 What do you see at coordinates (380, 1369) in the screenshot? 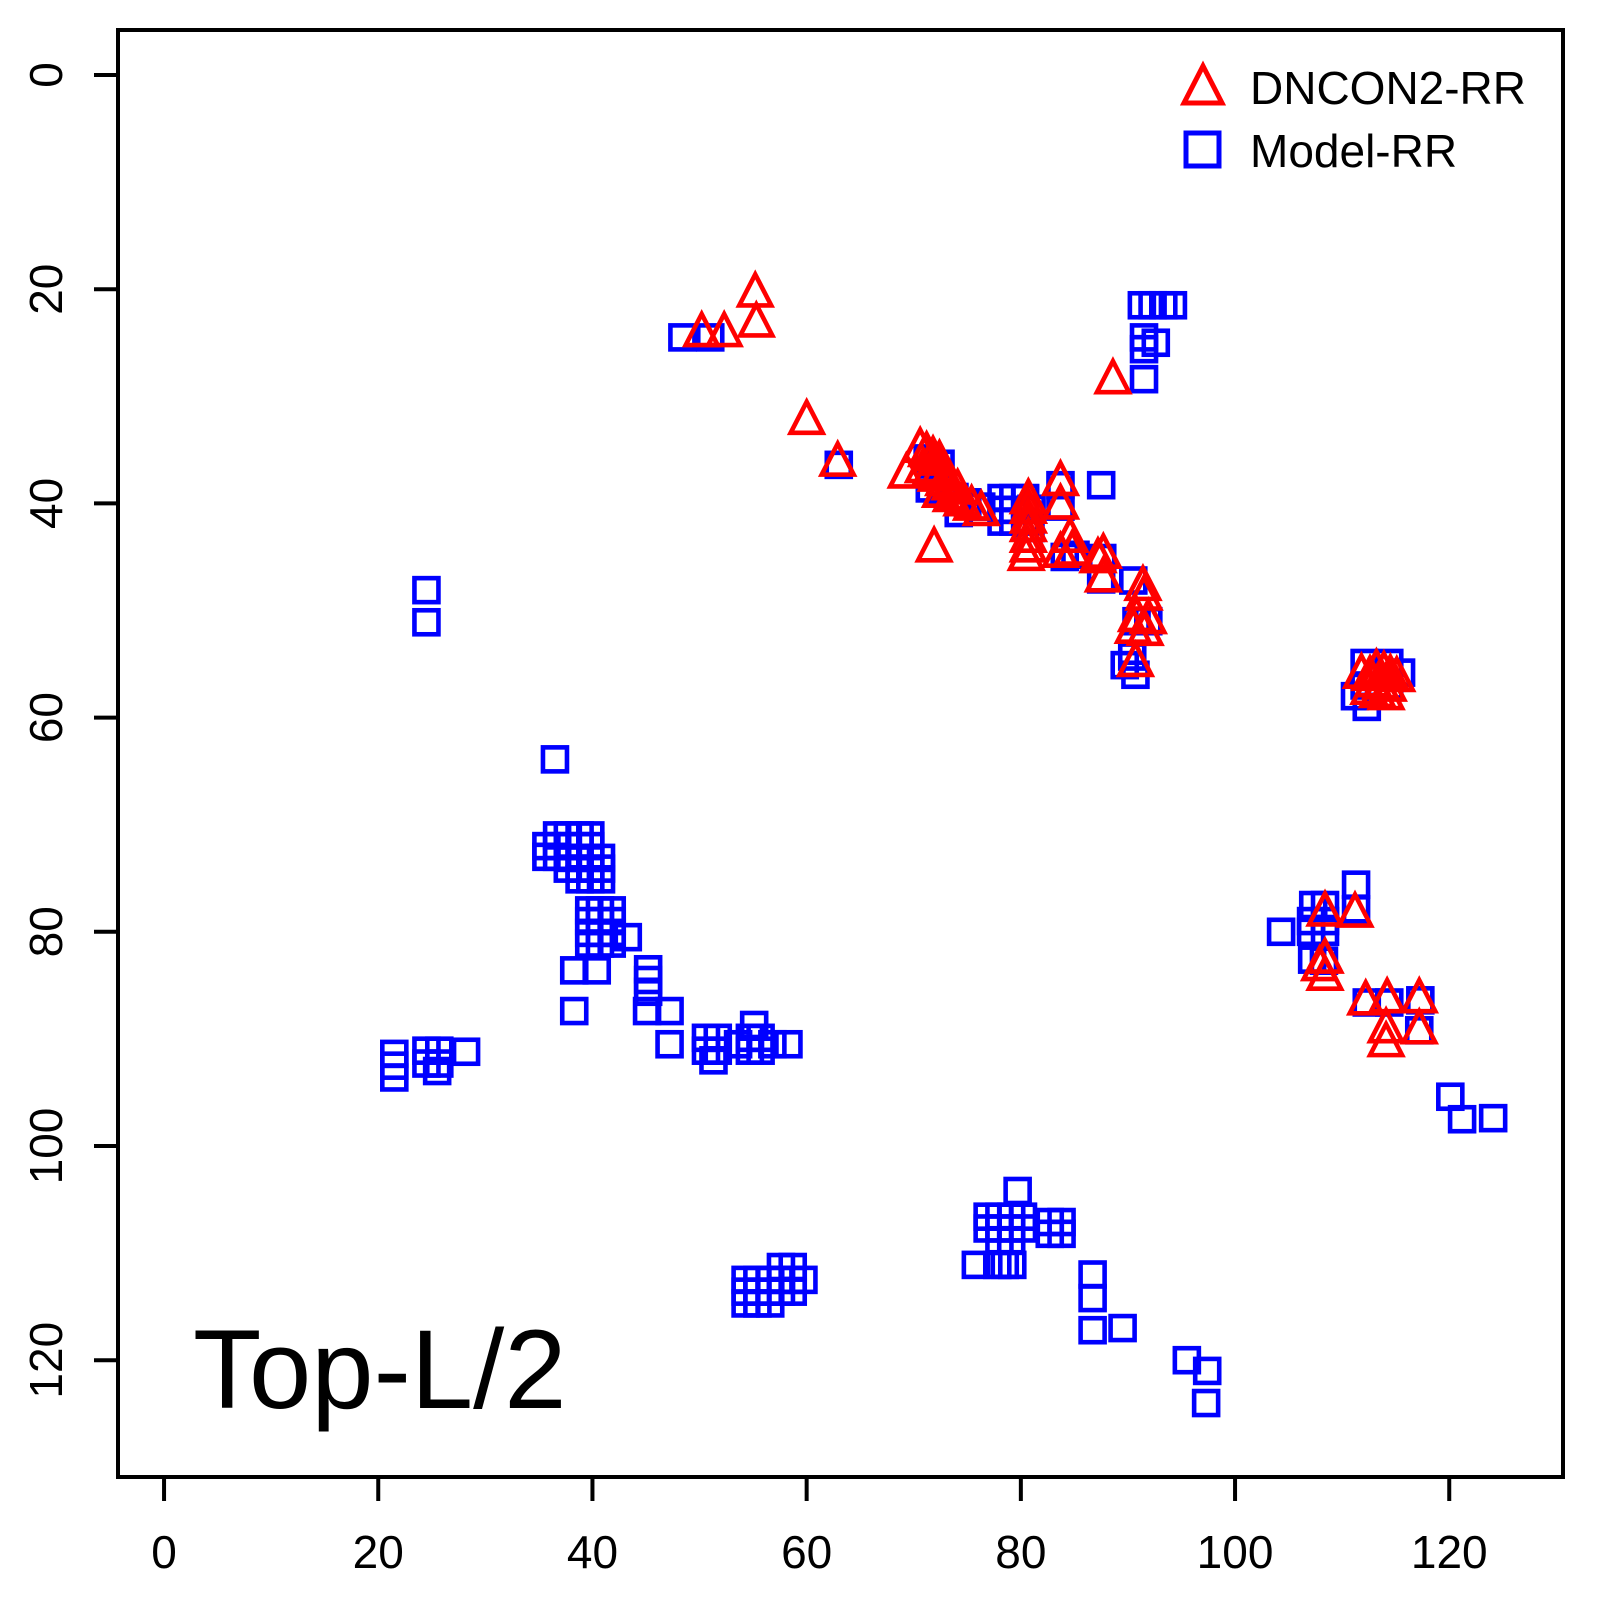
I see `plot-title: Top-L/2` at bounding box center [380, 1369].